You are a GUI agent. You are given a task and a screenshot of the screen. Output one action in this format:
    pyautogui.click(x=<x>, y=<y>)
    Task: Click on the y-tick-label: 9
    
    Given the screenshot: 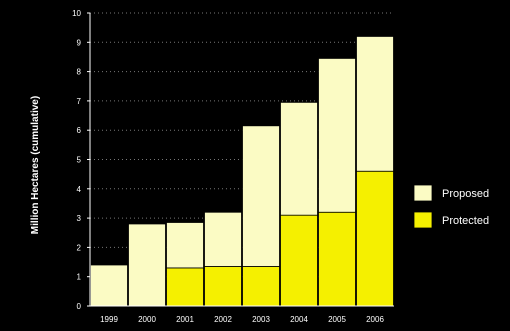 What is the action you would take?
    pyautogui.click(x=79, y=42)
    